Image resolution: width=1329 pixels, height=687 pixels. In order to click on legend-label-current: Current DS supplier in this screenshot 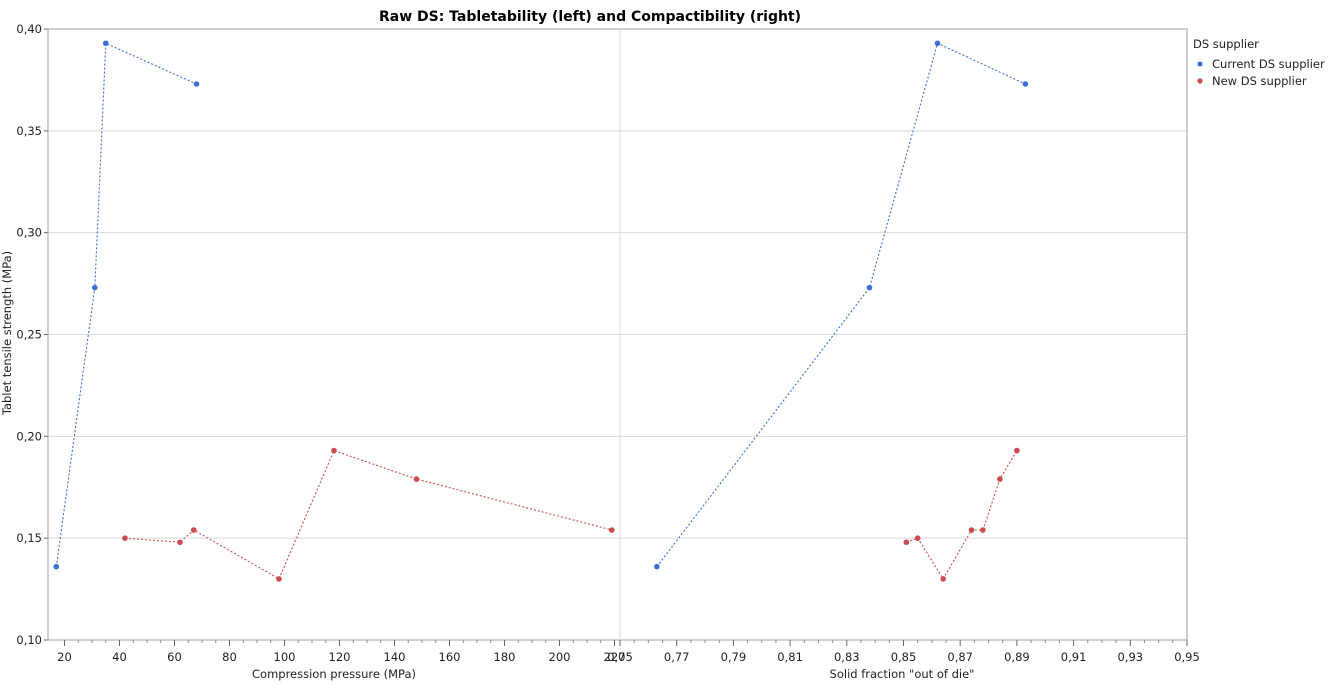, I will do `click(1268, 64)`.